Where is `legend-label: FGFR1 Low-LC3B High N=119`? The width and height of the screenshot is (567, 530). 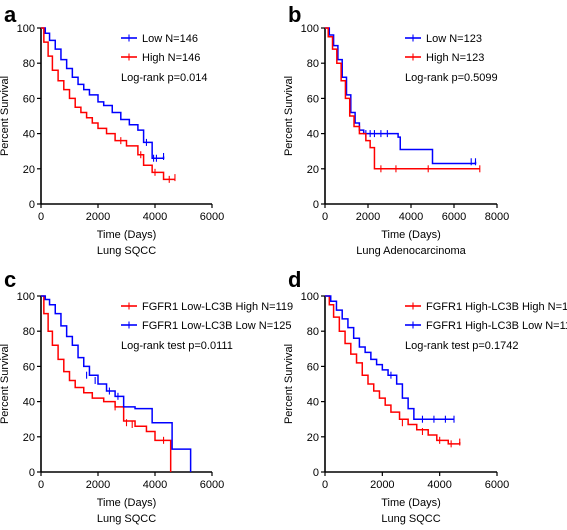 legend-label: FGFR1 Low-LC3B High N=119 is located at coordinates (217, 307).